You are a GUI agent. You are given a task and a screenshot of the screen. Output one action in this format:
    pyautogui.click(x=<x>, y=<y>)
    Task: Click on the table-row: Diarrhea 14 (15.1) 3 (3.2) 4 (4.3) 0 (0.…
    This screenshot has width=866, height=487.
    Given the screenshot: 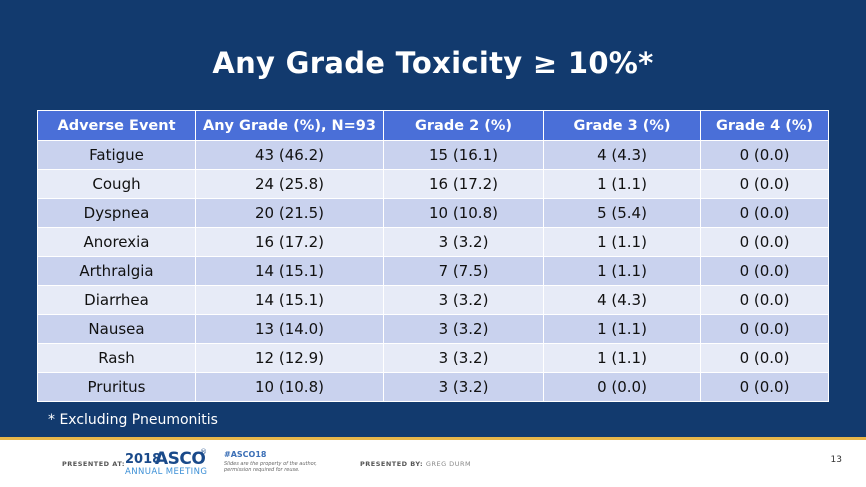 What is the action you would take?
    pyautogui.click(x=433, y=300)
    